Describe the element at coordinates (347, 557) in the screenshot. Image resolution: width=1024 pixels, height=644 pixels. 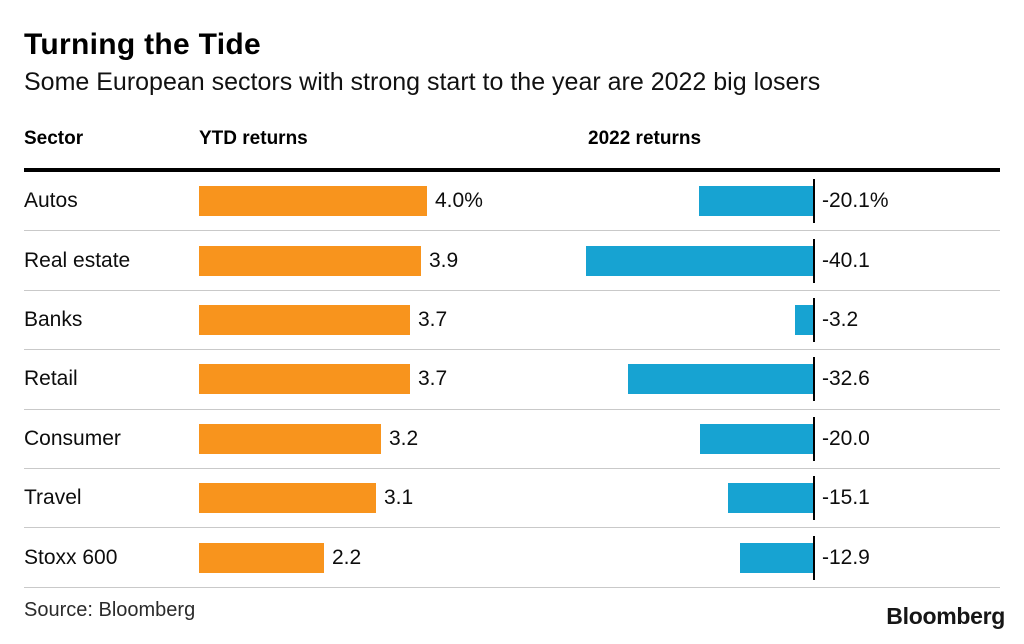
I see `ytd-returns-value: 2.2` at that location.